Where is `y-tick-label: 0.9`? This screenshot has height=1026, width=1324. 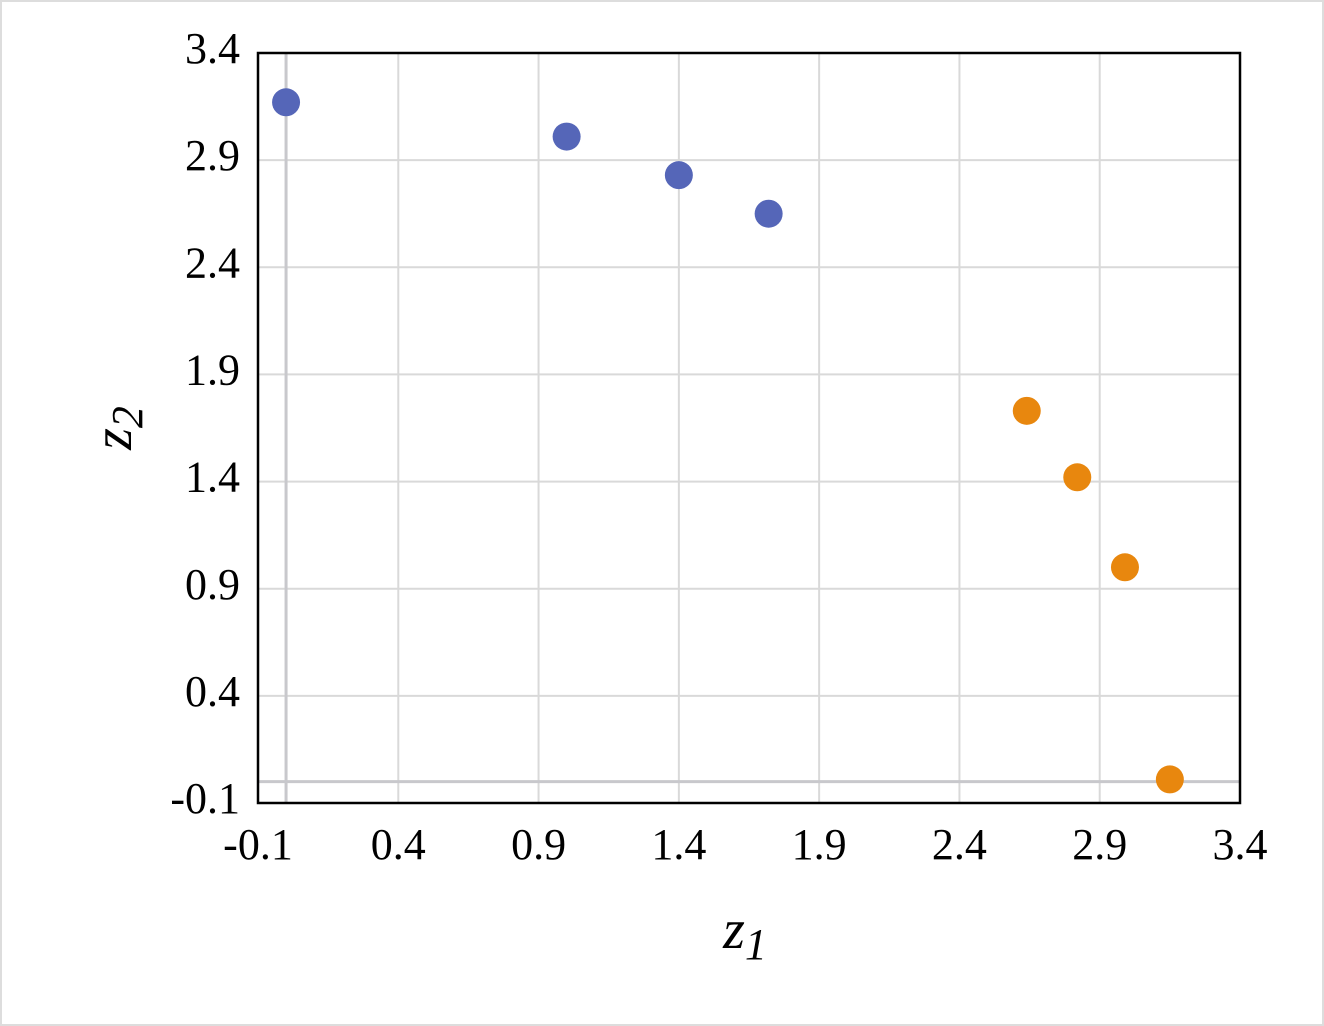
y-tick-label: 0.9 is located at coordinates (212, 584).